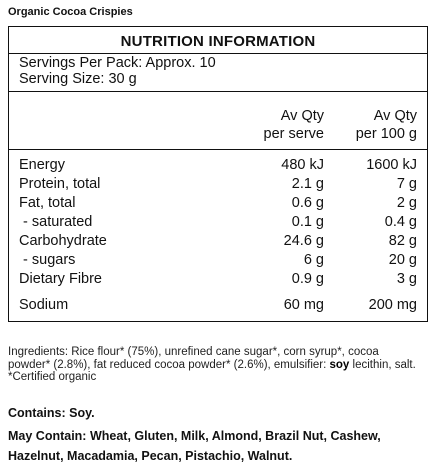  Describe the element at coordinates (400, 222) in the screenshot. I see `per-100g-value: 0.4 g` at that location.